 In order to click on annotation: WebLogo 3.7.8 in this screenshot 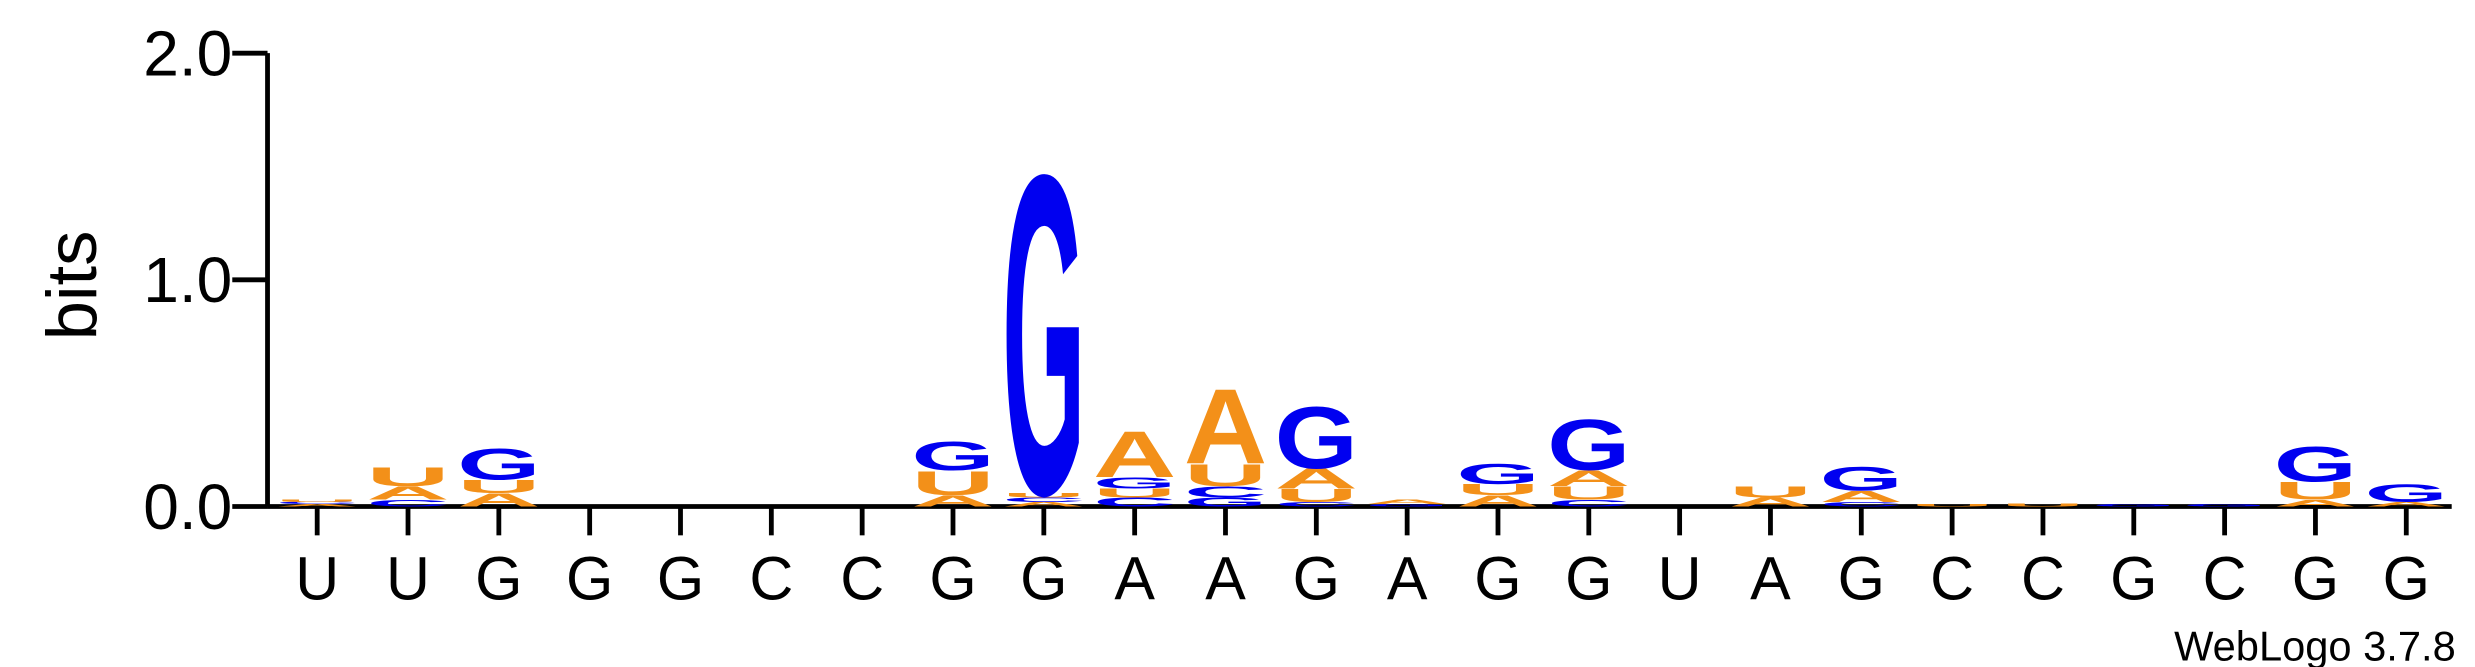, I will do `click(2315, 644)`.